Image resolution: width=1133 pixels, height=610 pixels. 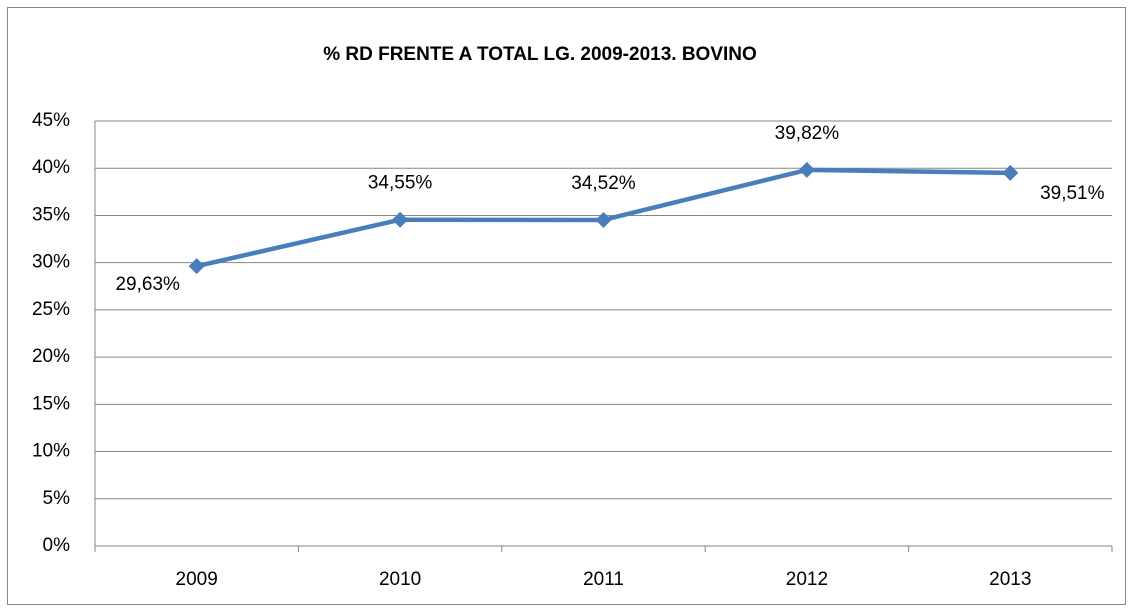 What do you see at coordinates (603, 183) in the screenshot?
I see `data-label: 34,52%` at bounding box center [603, 183].